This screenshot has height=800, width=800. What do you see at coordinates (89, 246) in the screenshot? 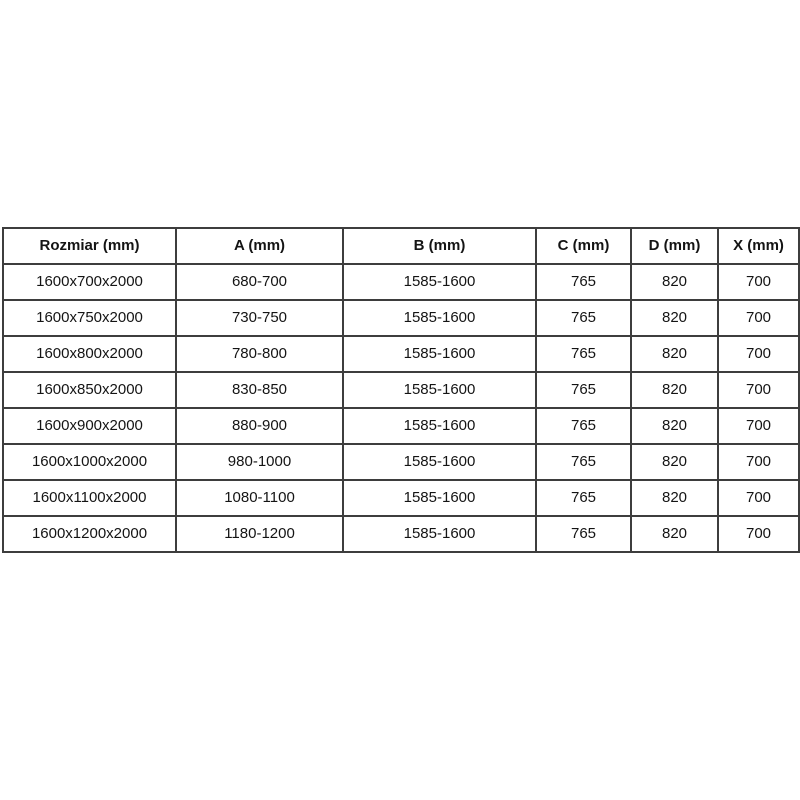
I see `column-header-rozmiar: Rozmiar (mm)` at bounding box center [89, 246].